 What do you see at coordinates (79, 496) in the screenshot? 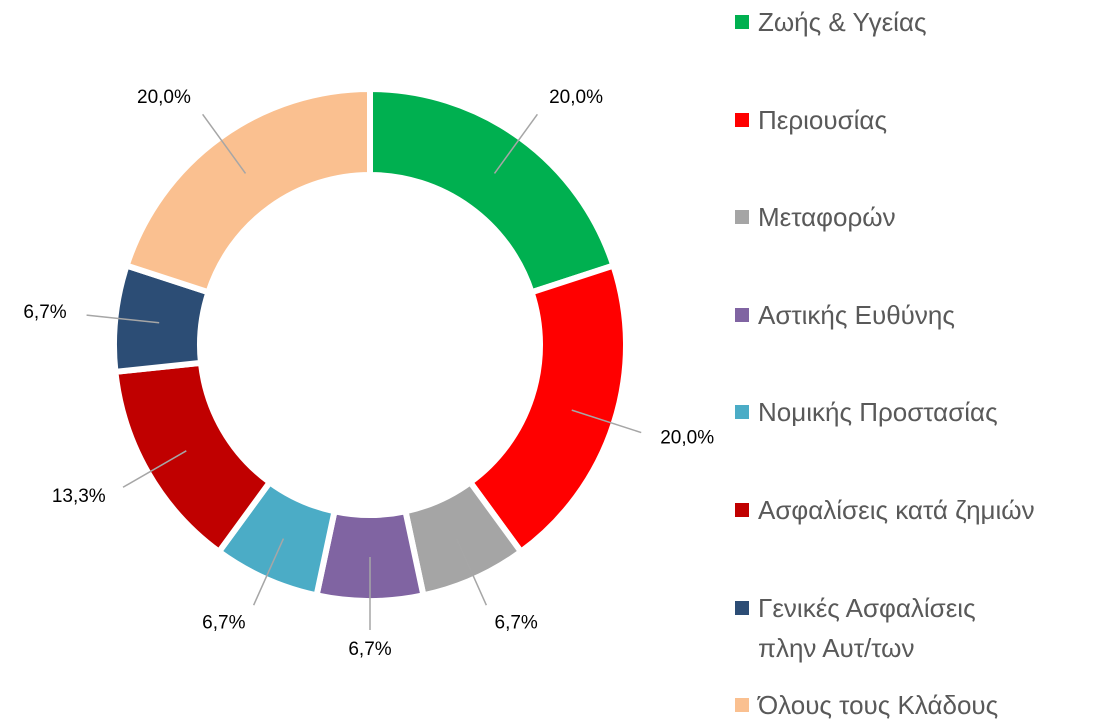
I see `data-label: 13,3%` at bounding box center [79, 496].